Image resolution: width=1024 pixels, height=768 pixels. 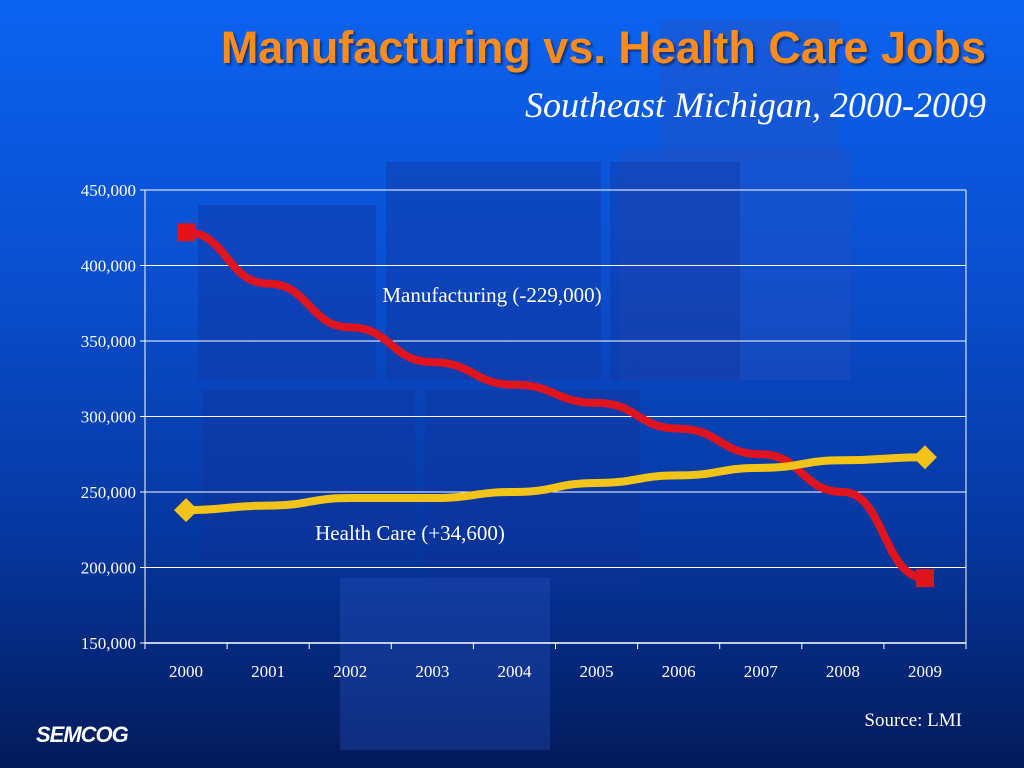 What do you see at coordinates (108, 568) in the screenshot?
I see `y-tick-label: 200,000` at bounding box center [108, 568].